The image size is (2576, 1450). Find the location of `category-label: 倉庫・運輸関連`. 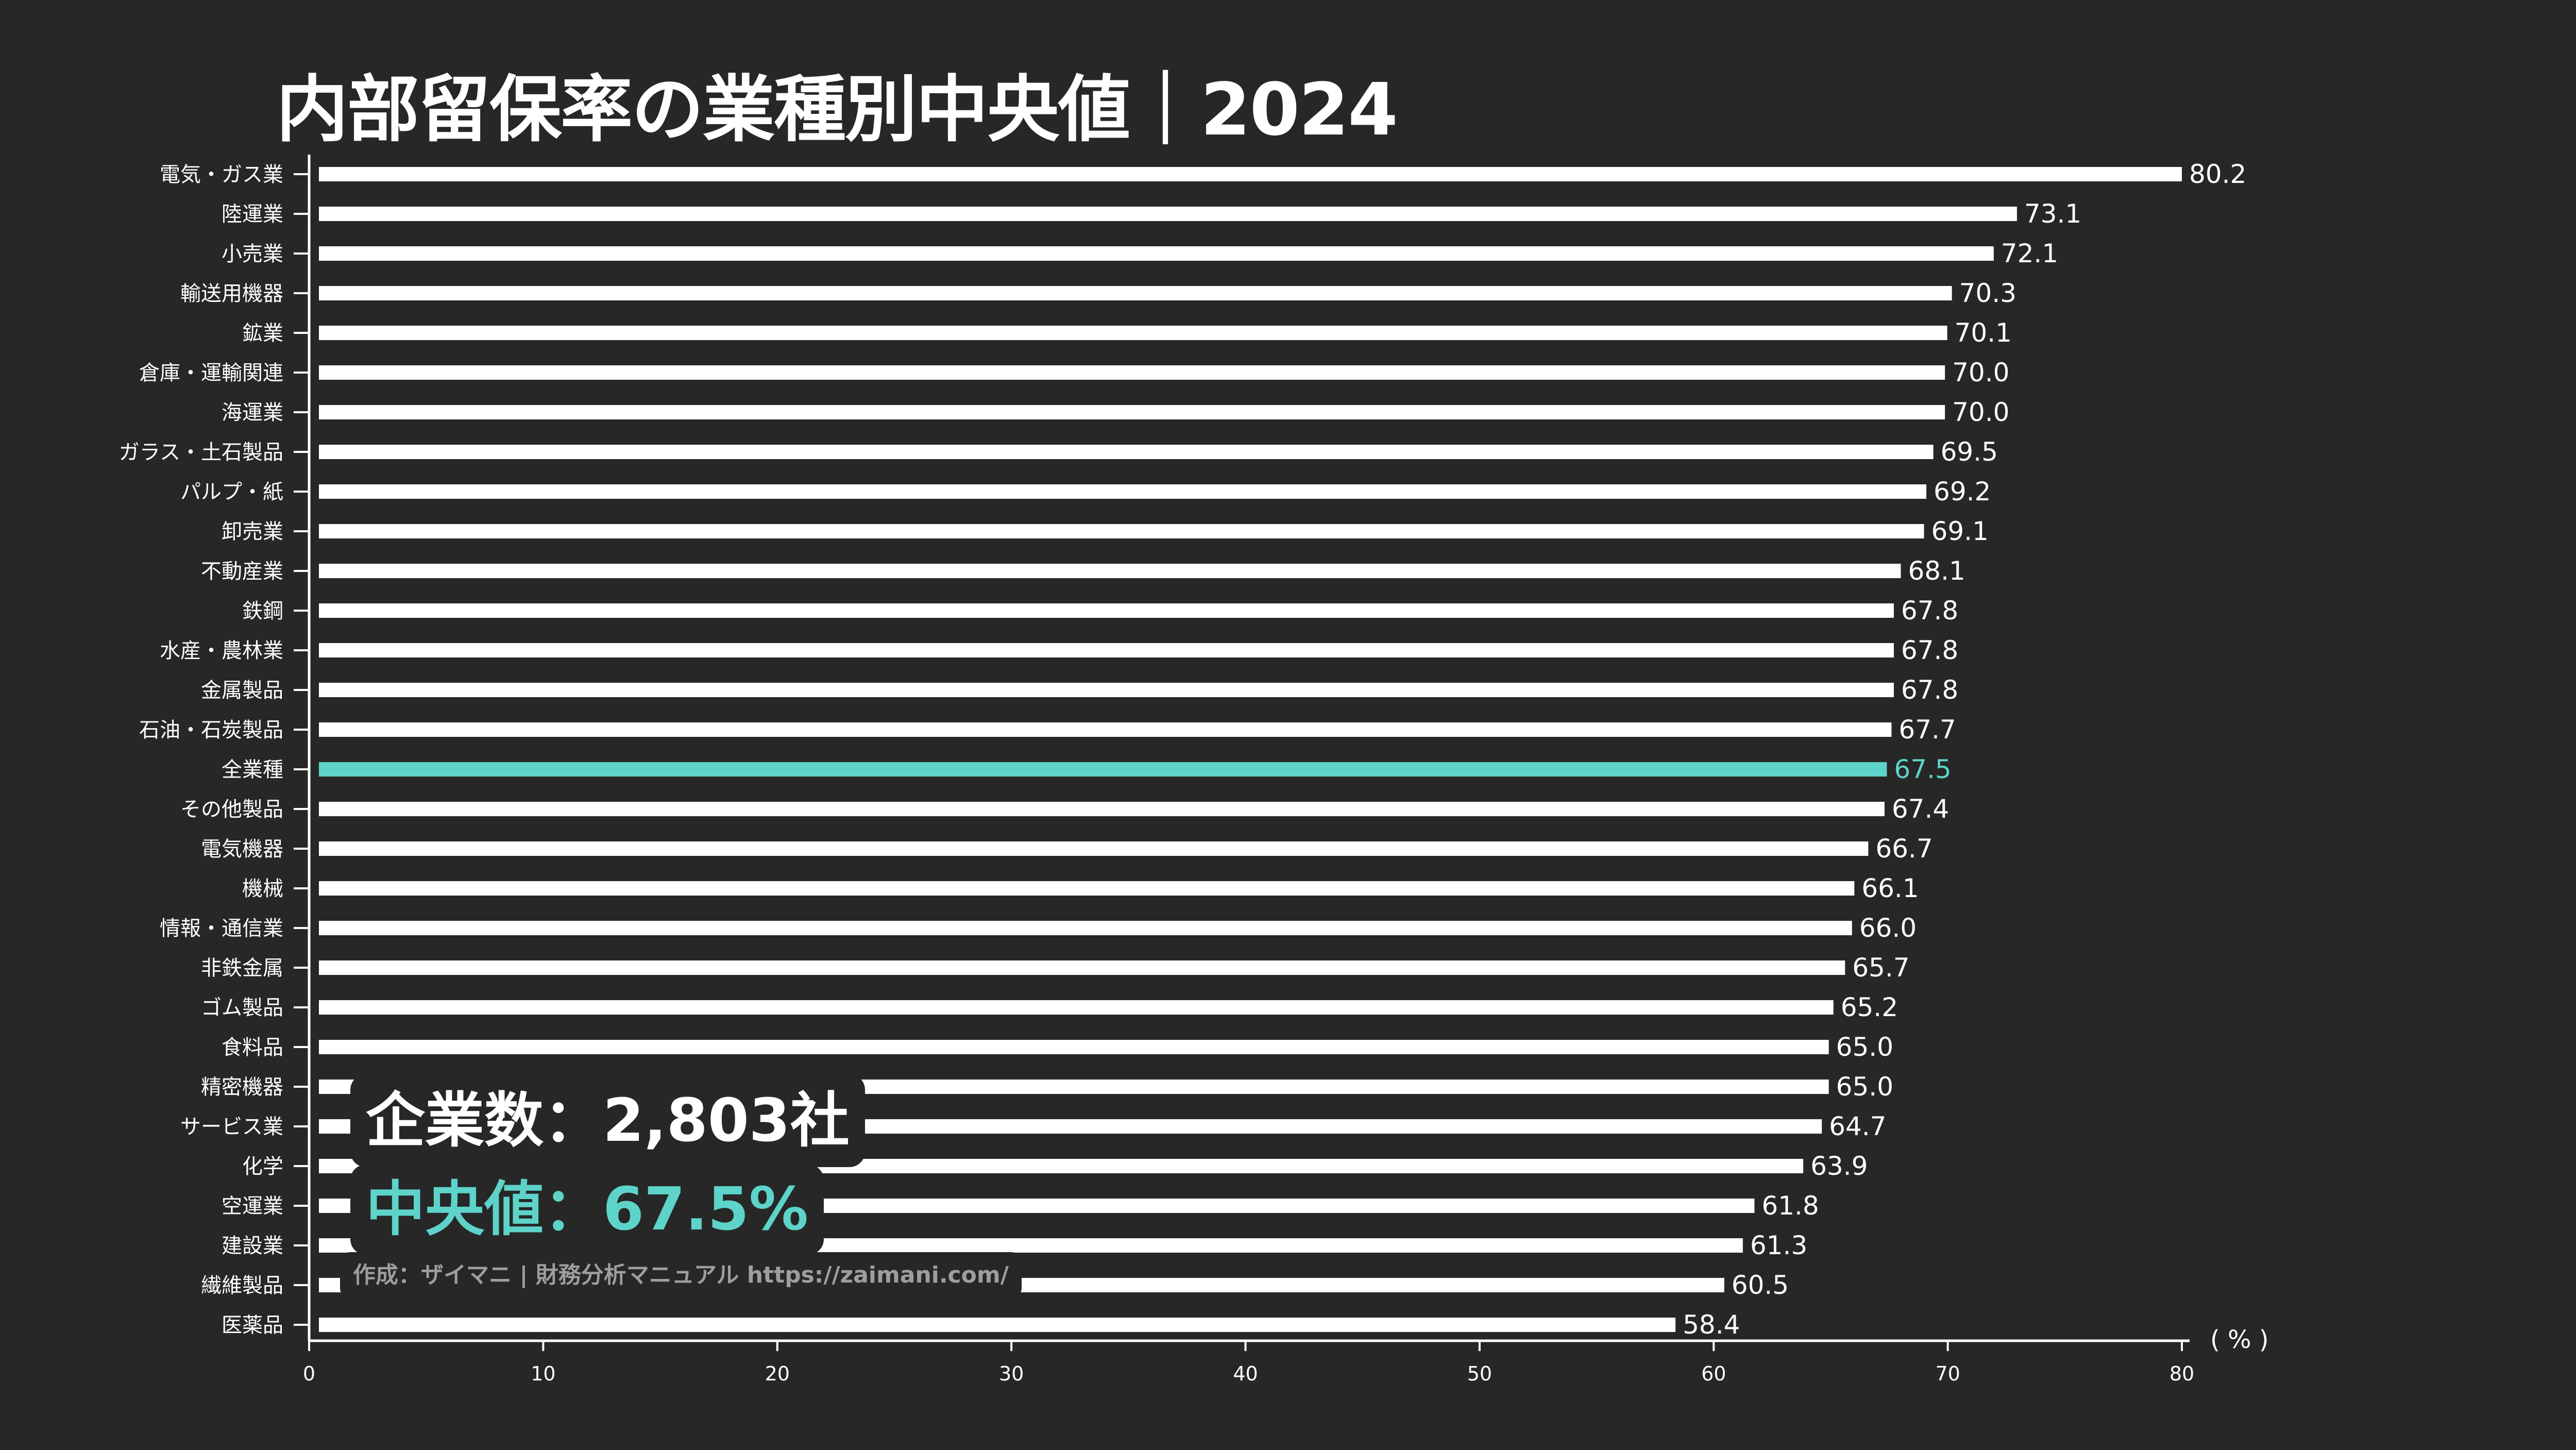

category-label: 倉庫・運輸関連 is located at coordinates (211, 373).